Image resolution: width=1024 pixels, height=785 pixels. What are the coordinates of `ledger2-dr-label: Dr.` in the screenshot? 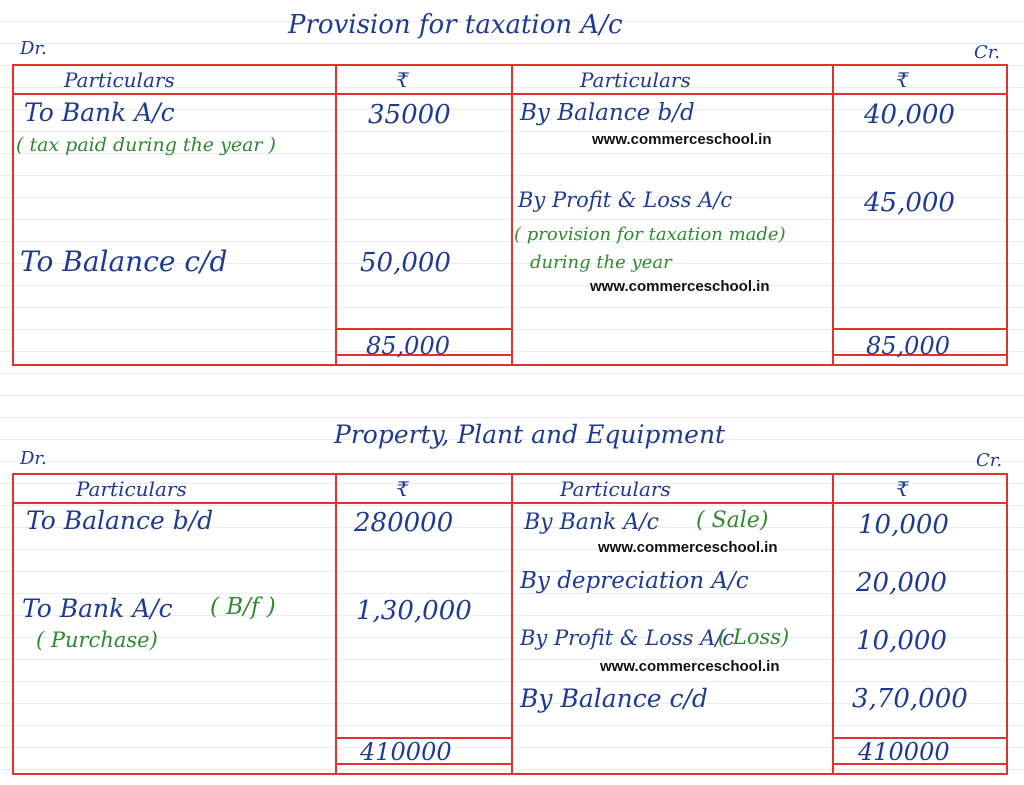 It's located at (33, 458).